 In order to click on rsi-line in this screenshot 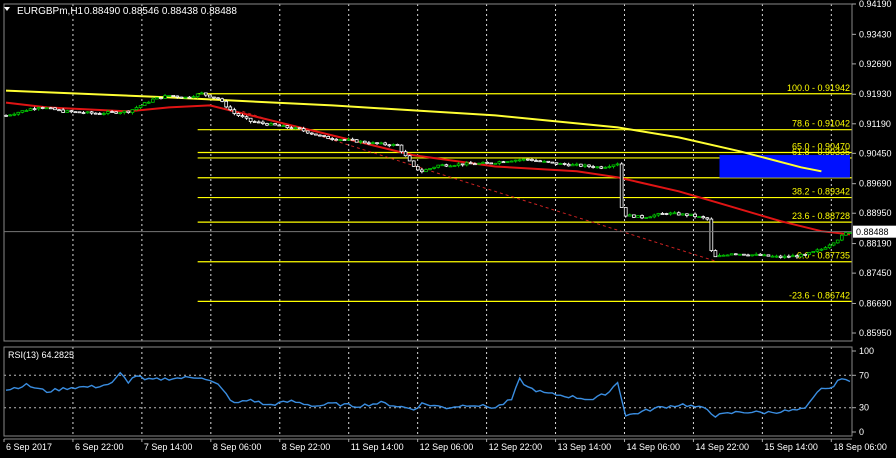, I will do `click(428, 394)`.